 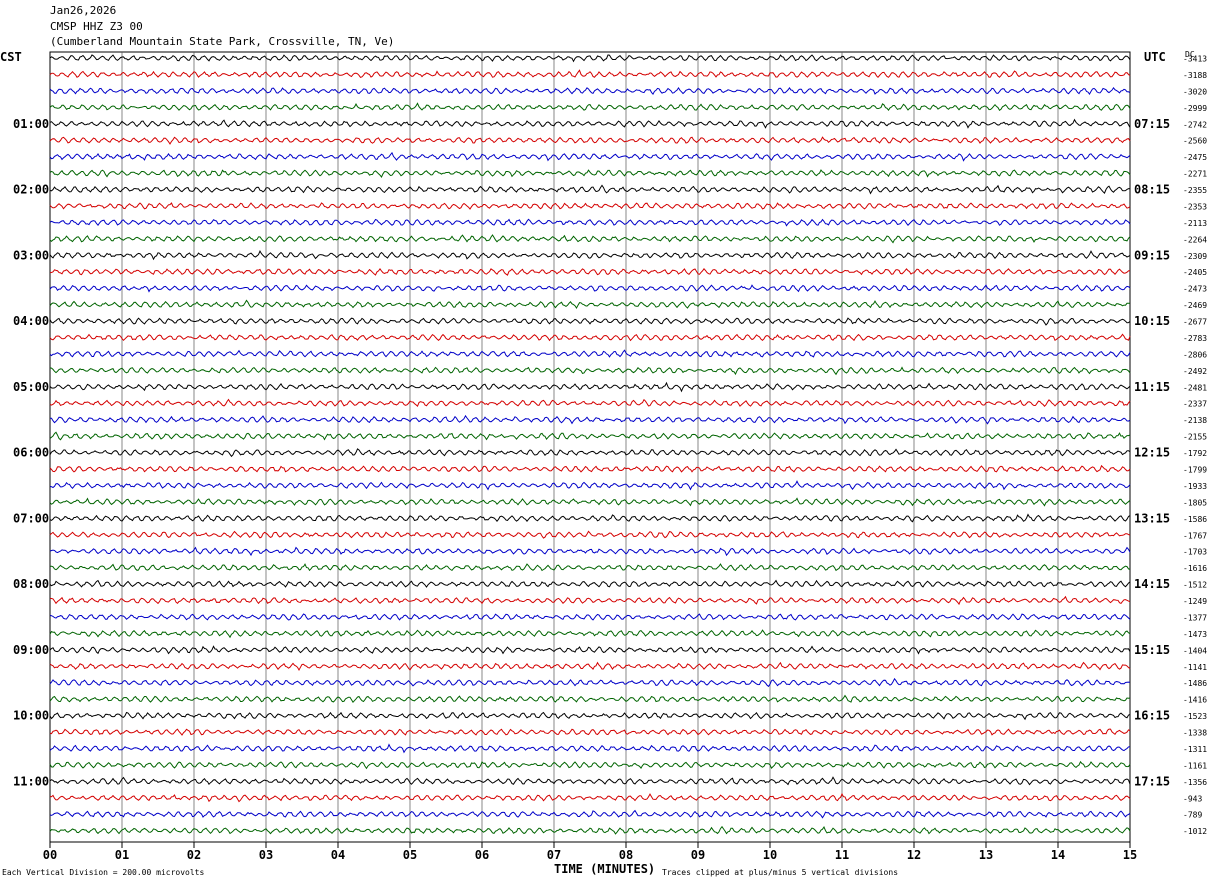 I want to click on x-tick-label: 15, so click(x=1130, y=855).